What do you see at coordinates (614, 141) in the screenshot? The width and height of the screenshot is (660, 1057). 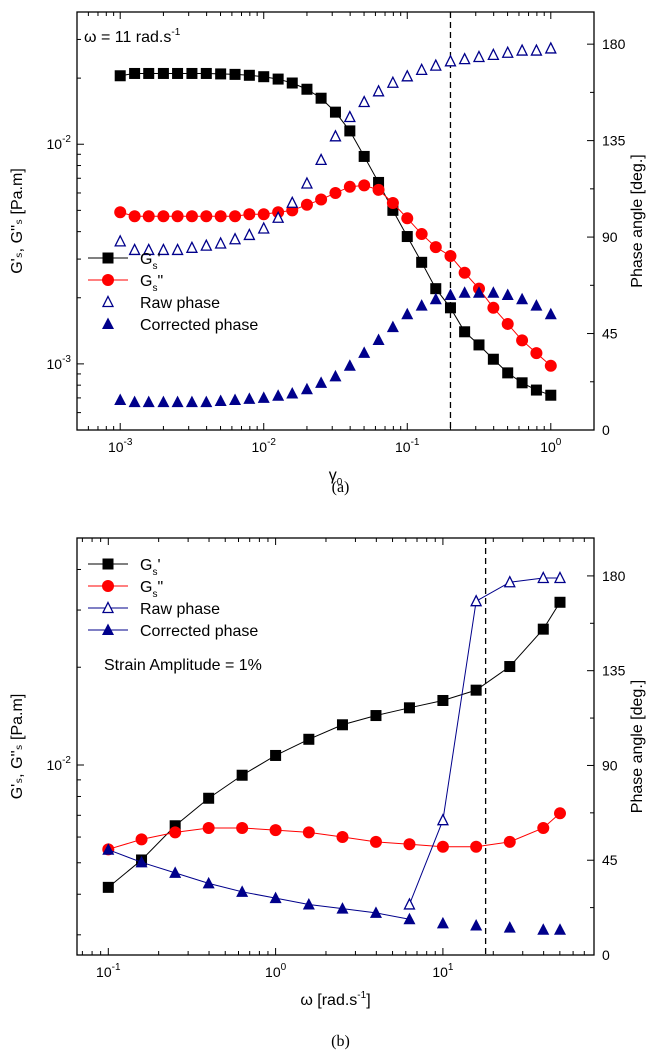 I see `y2-tick-label: 135` at bounding box center [614, 141].